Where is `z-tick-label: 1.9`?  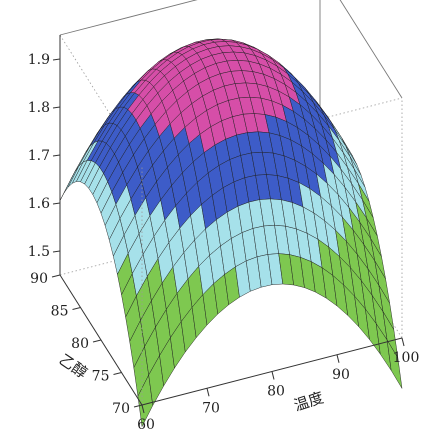
z-tick-label: 1.9 is located at coordinates (39, 60).